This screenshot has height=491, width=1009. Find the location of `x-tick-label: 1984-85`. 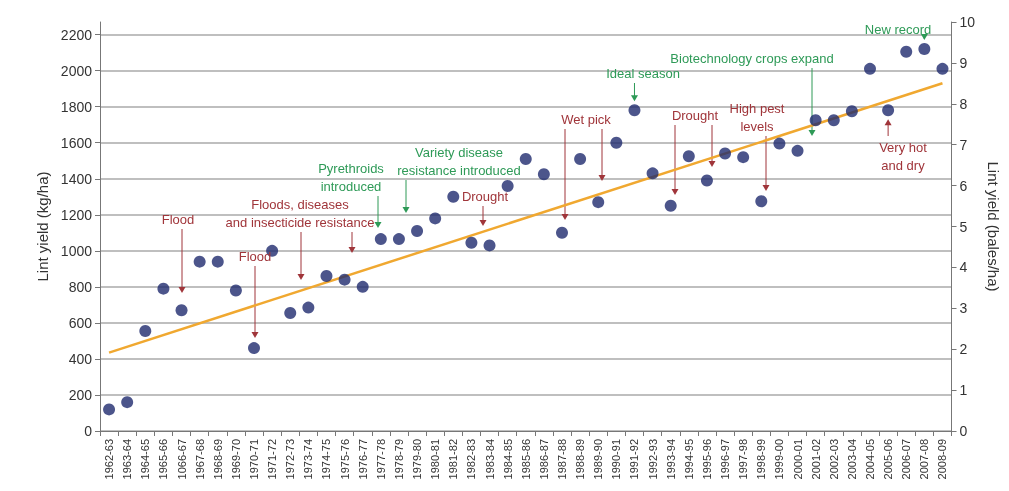

x-tick-label: 1984-85 is located at coordinates (507, 459).